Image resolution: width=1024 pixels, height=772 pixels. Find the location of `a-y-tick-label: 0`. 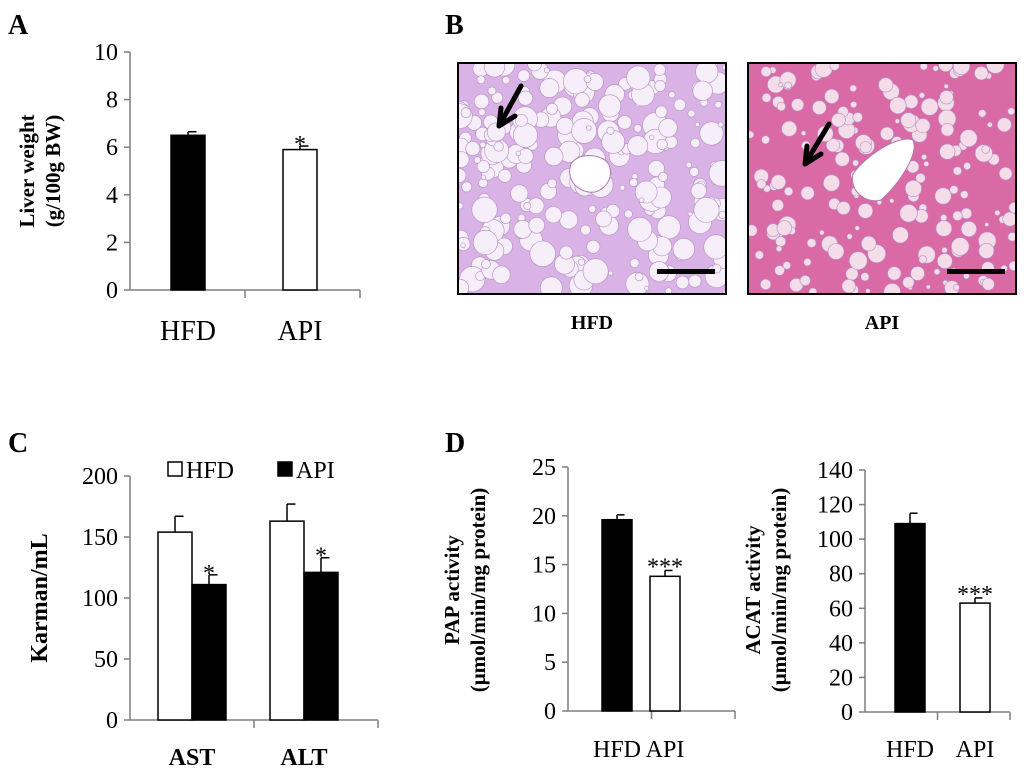

a-y-tick-label: 0 is located at coordinates (112, 291).